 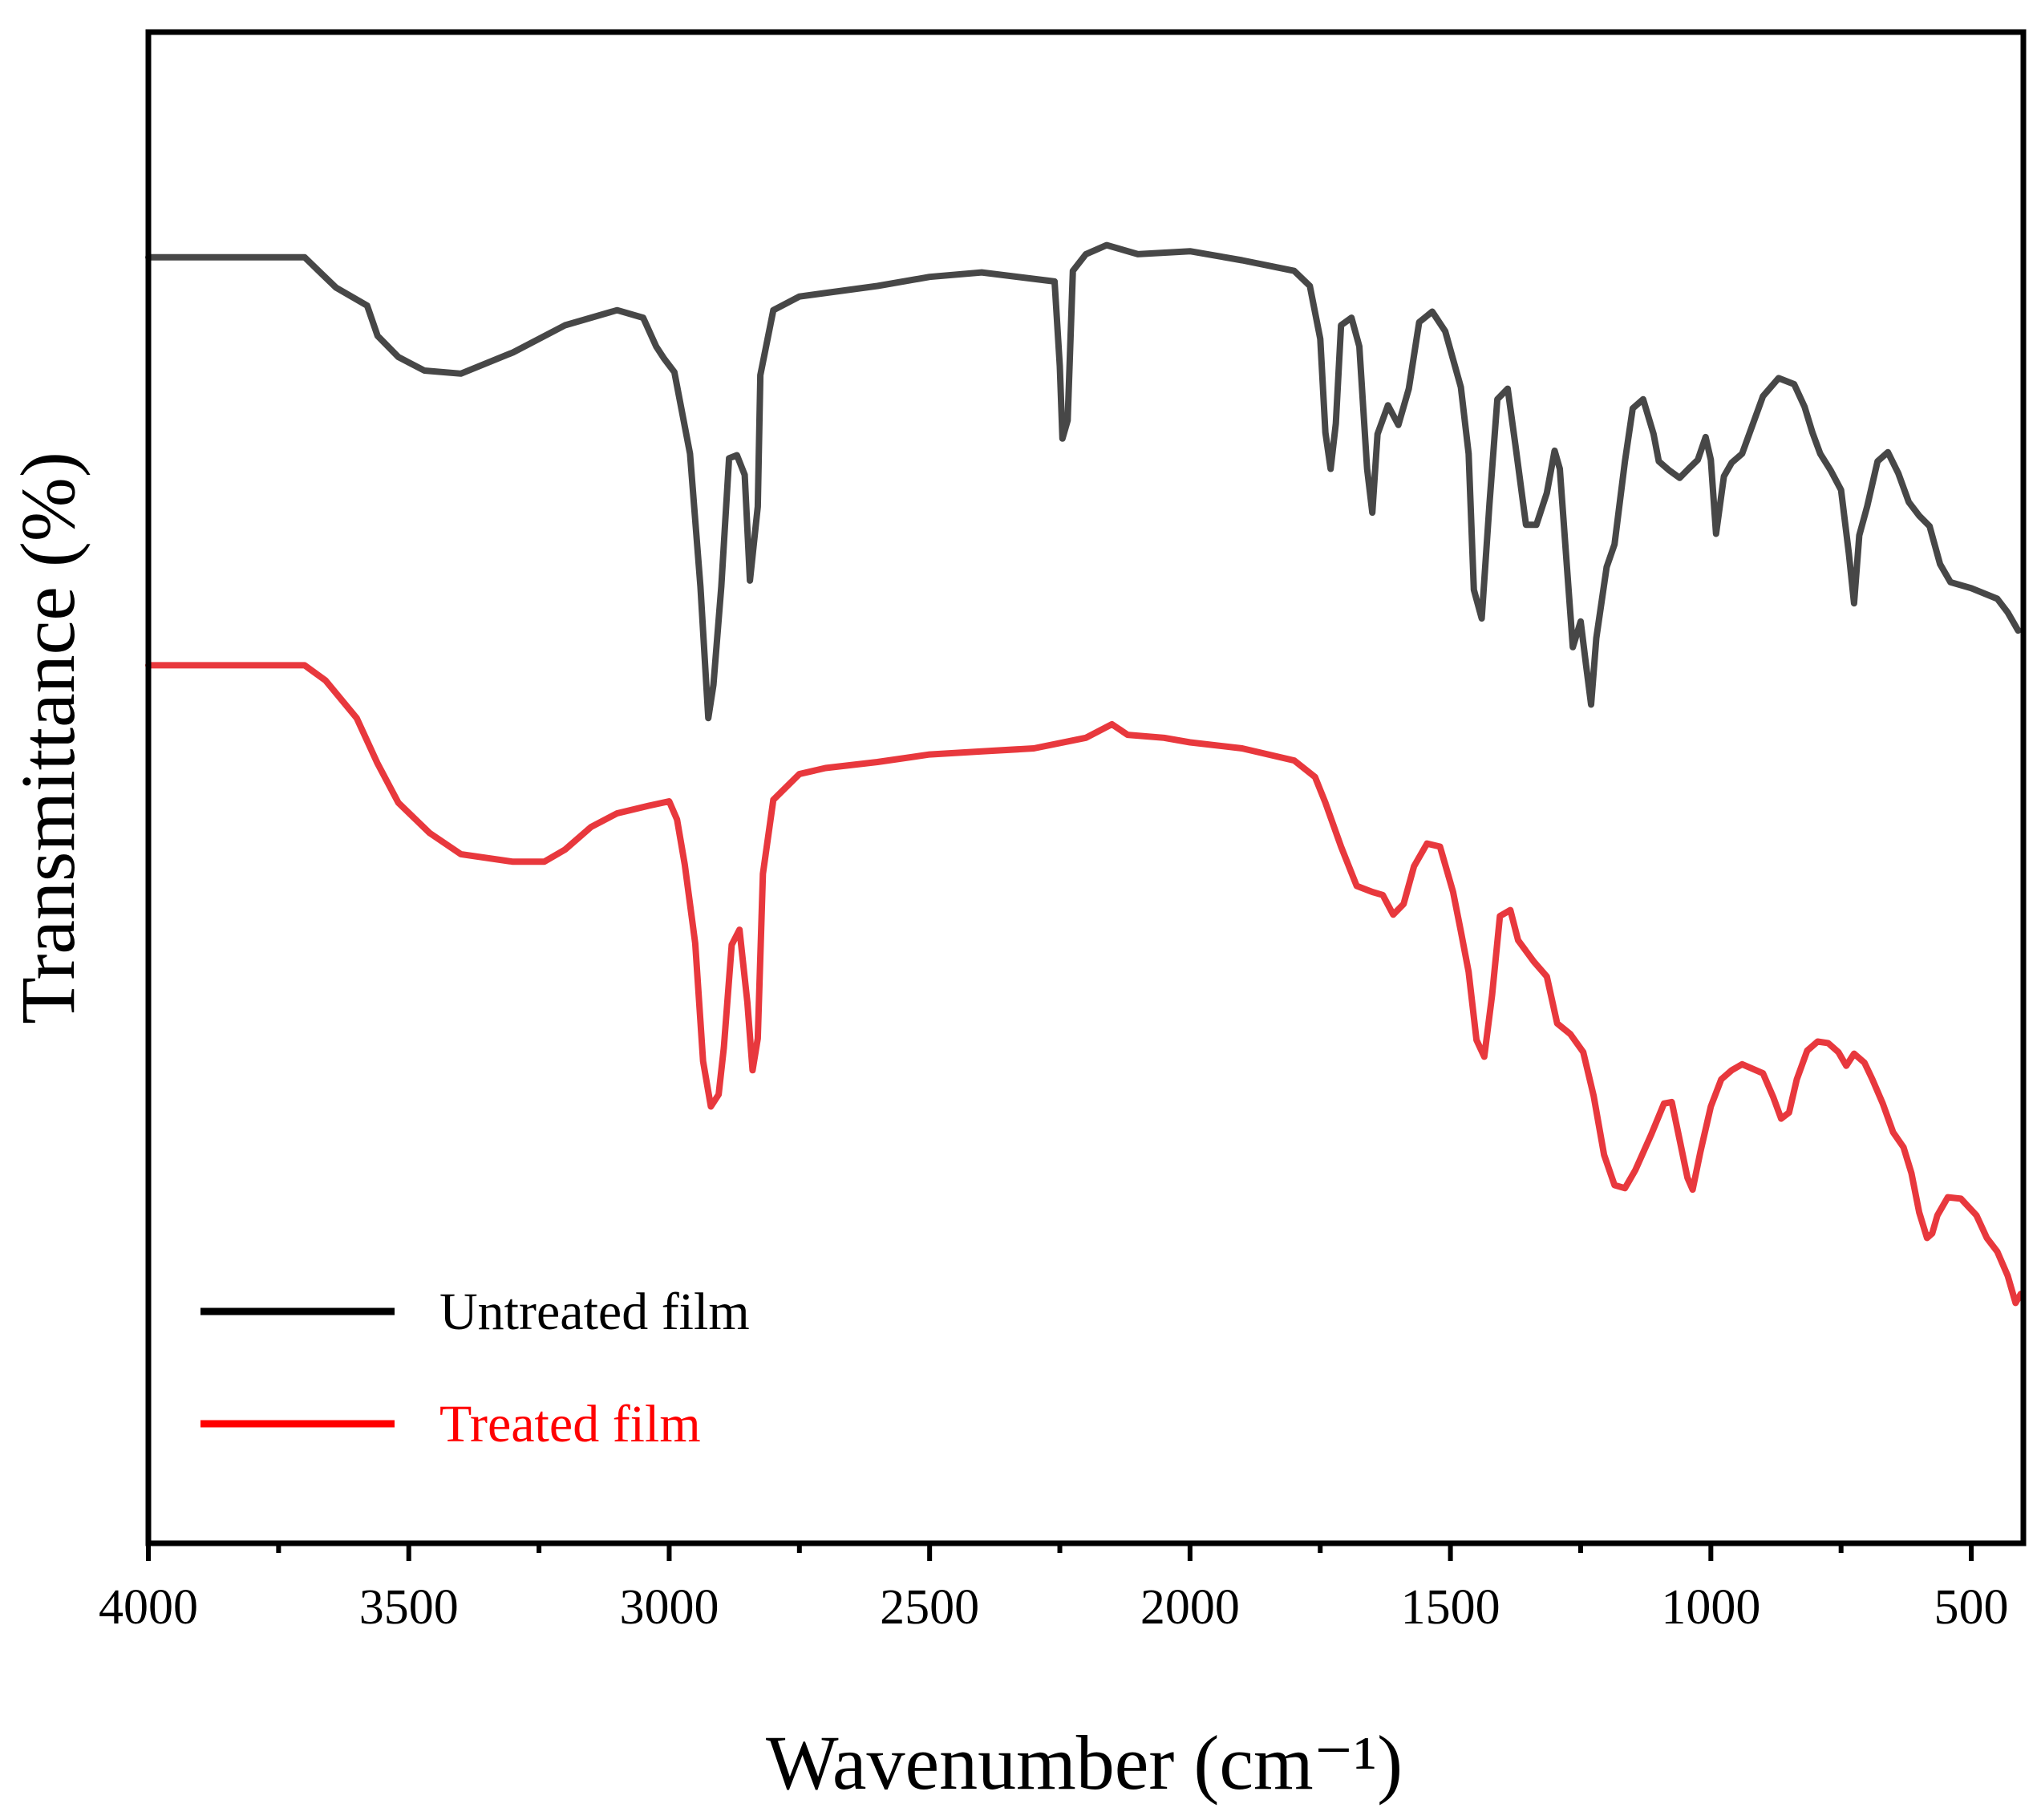 What do you see at coordinates (930, 1607) in the screenshot?
I see `x-tick-label-2500: 2500` at bounding box center [930, 1607].